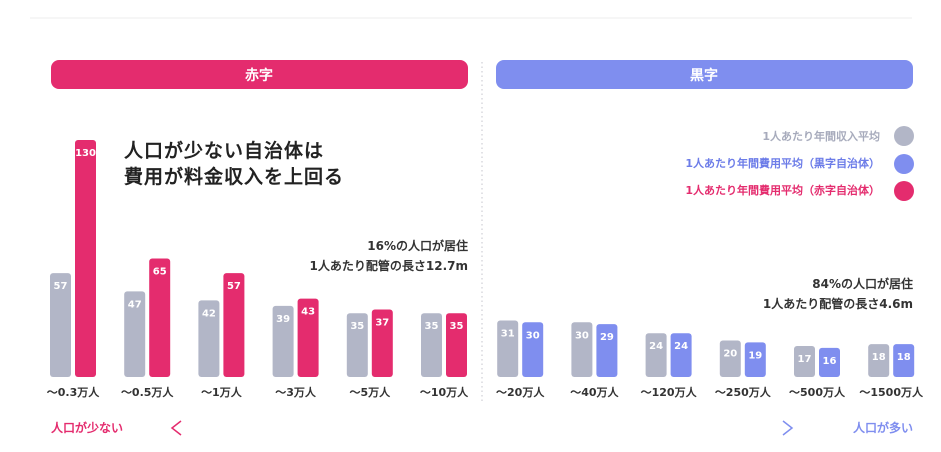  What do you see at coordinates (743, 392) in the screenshot?
I see `x-tick-label: 〜250万人` at bounding box center [743, 392].